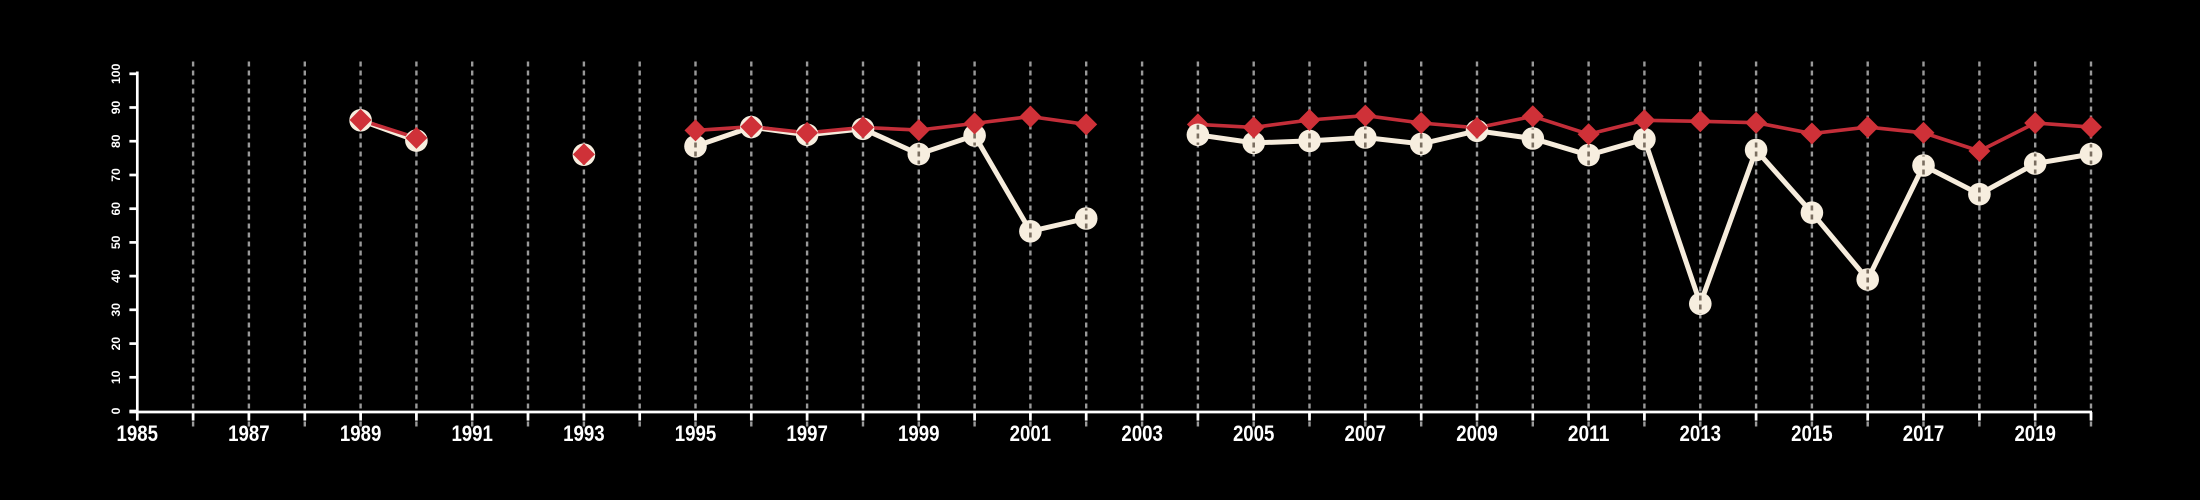 This screenshot has width=2200, height=500. What do you see at coordinates (696, 433) in the screenshot?
I see `svg-text: 1995` at bounding box center [696, 433].